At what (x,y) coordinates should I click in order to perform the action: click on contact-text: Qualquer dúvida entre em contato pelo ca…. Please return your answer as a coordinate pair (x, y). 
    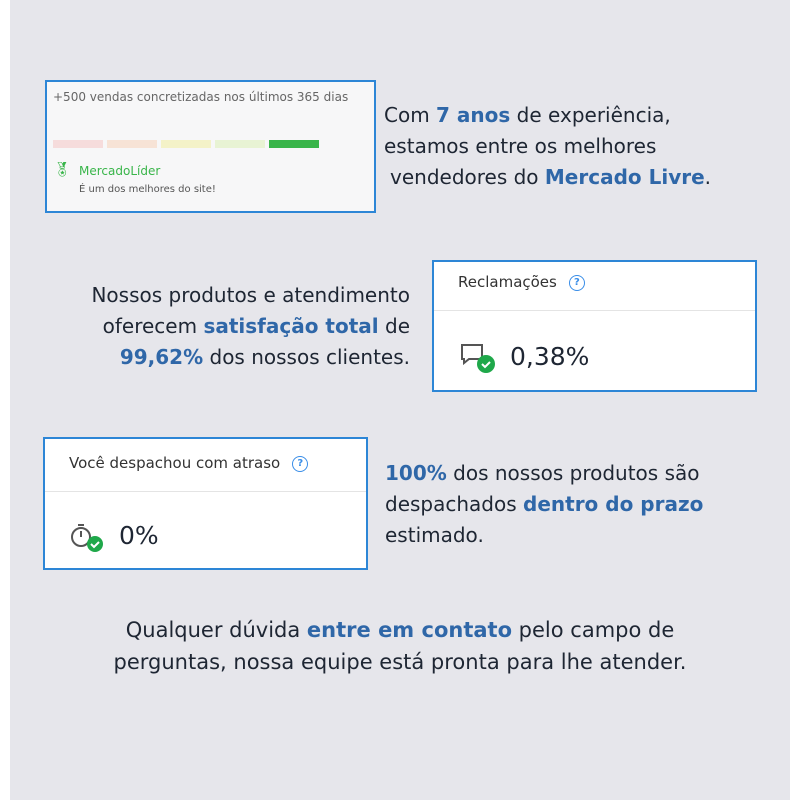
    Looking at the image, I should click on (400, 646).